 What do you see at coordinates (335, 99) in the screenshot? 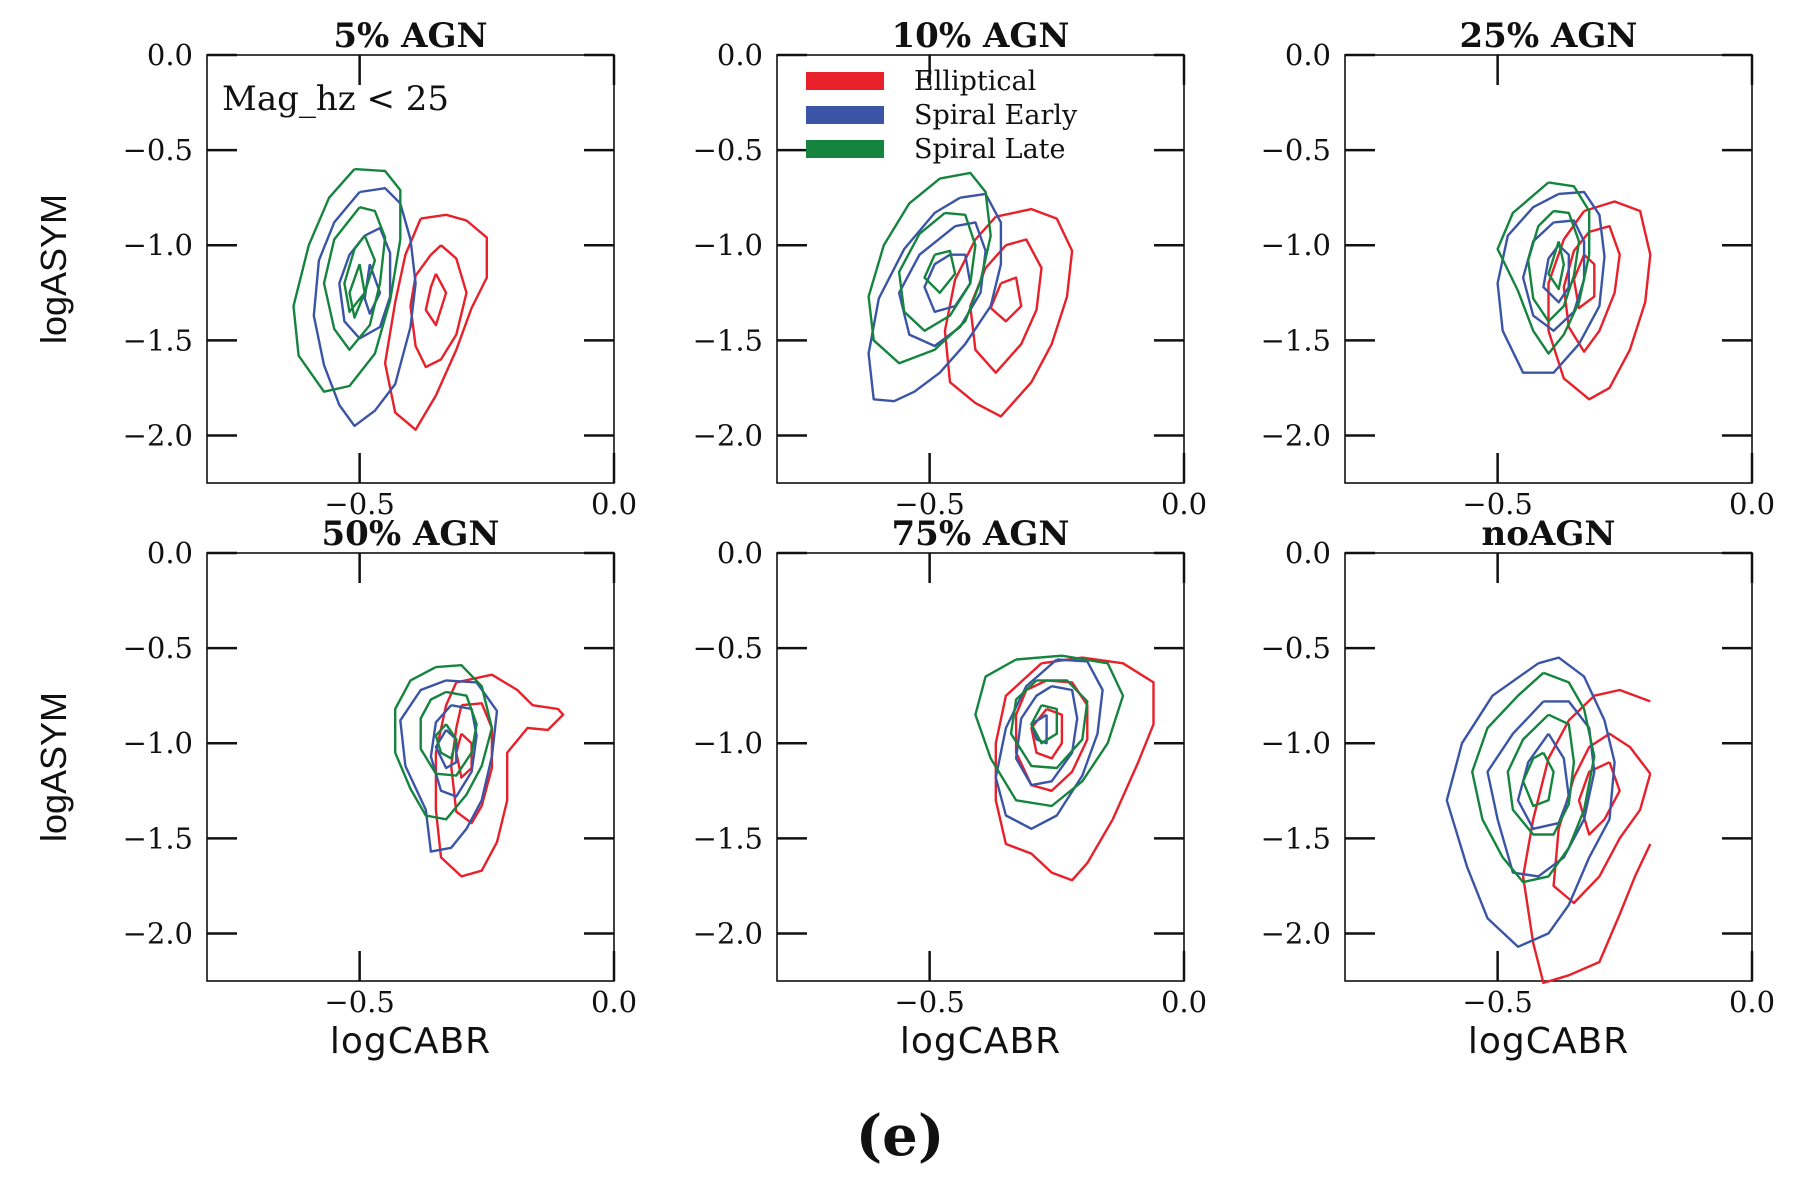
I see `magnitude-cut-annotation: Mag_hz < 25` at bounding box center [335, 99].